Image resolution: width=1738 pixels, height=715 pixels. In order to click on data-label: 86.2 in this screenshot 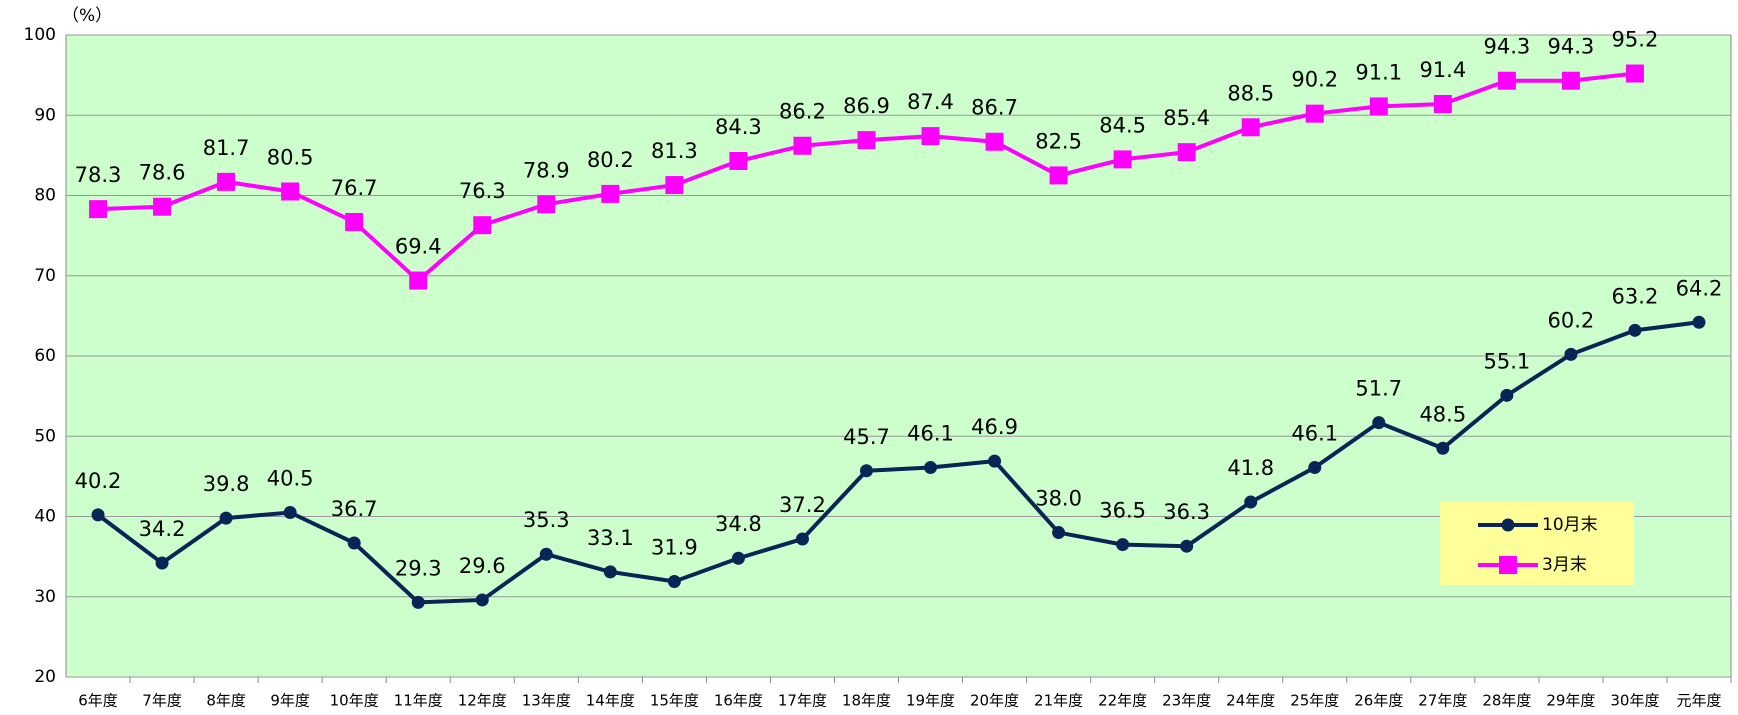, I will do `click(802, 112)`.